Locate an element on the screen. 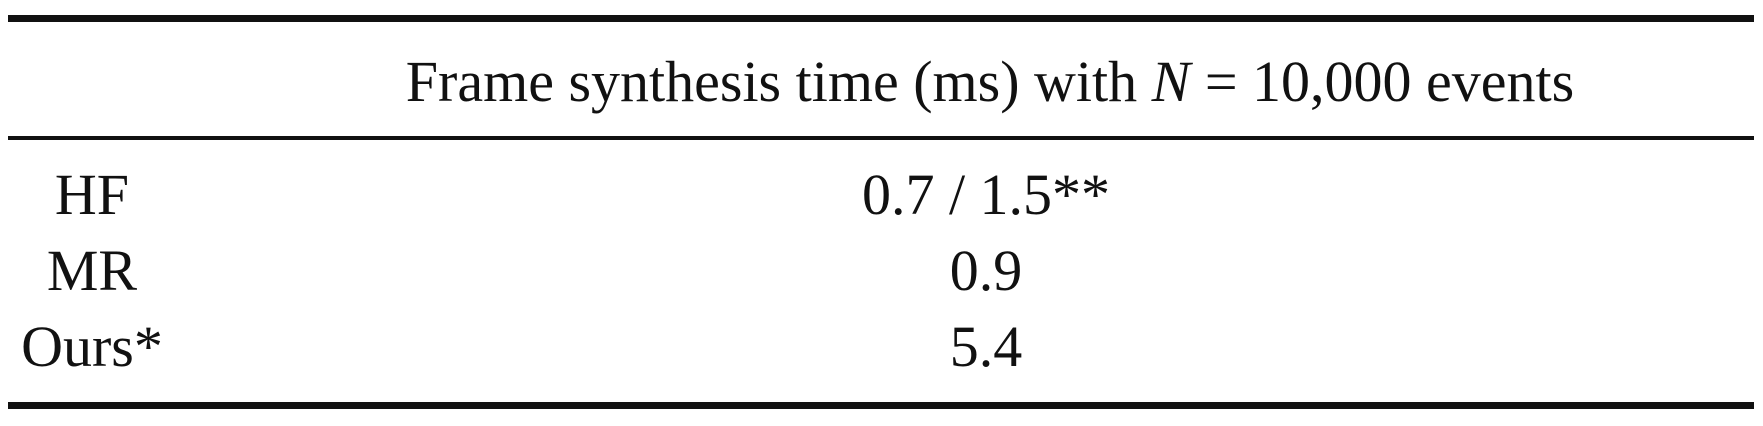 This screenshot has height=426, width=1763. row-time-value: 5.4 is located at coordinates (986, 346).